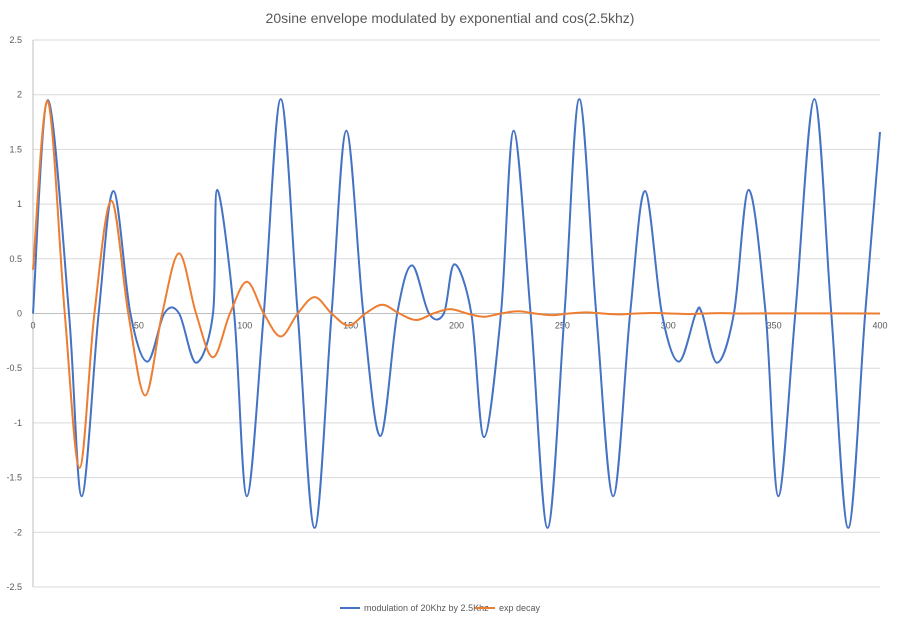 Image resolution: width=900 pixels, height=625 pixels. I want to click on y-tick-label: 0, so click(19, 314).